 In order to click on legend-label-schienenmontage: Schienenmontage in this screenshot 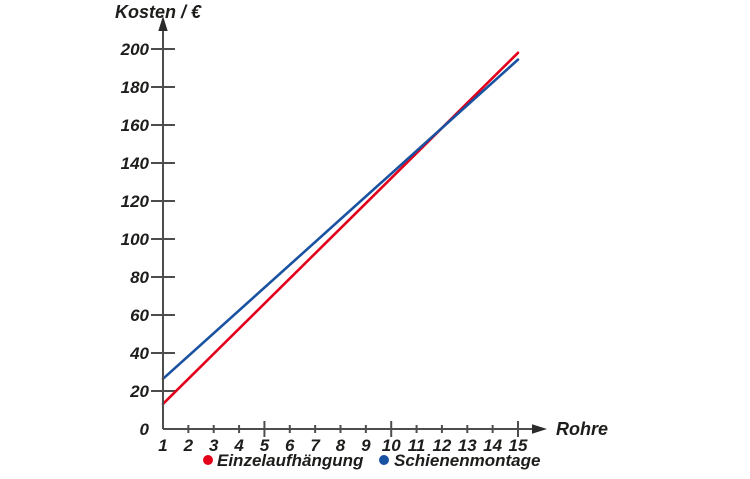, I will do `click(467, 460)`.